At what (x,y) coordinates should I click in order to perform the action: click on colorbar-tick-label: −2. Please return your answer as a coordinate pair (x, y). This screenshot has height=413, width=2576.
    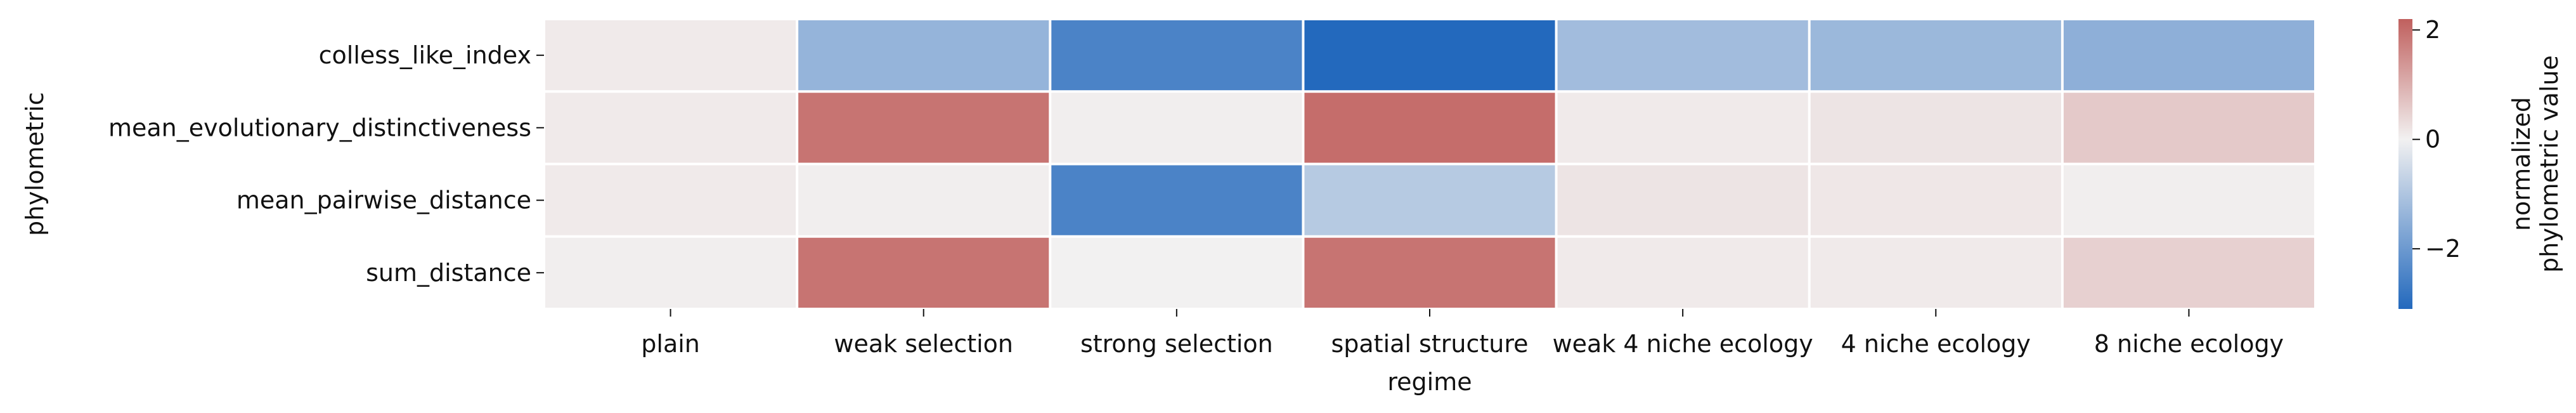
    Looking at the image, I should click on (2443, 249).